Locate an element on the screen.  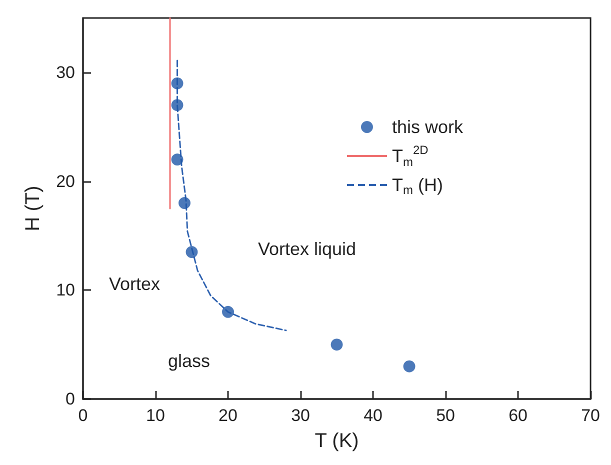
x-tick-label: 60 is located at coordinates (518, 415).